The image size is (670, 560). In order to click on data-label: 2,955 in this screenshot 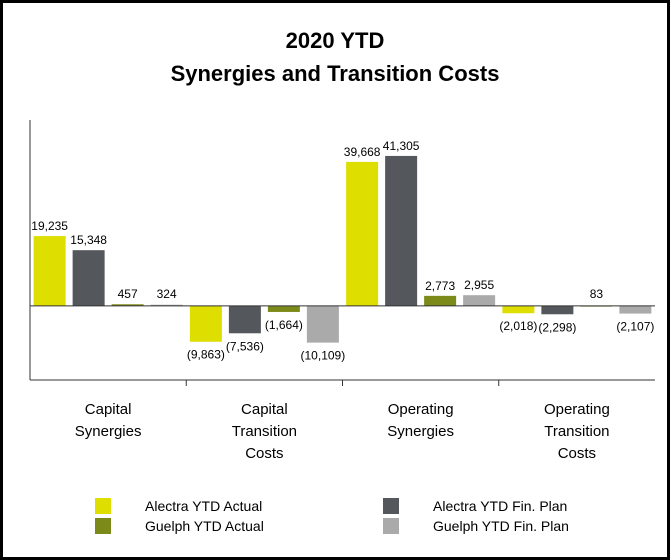, I will do `click(479, 285)`.